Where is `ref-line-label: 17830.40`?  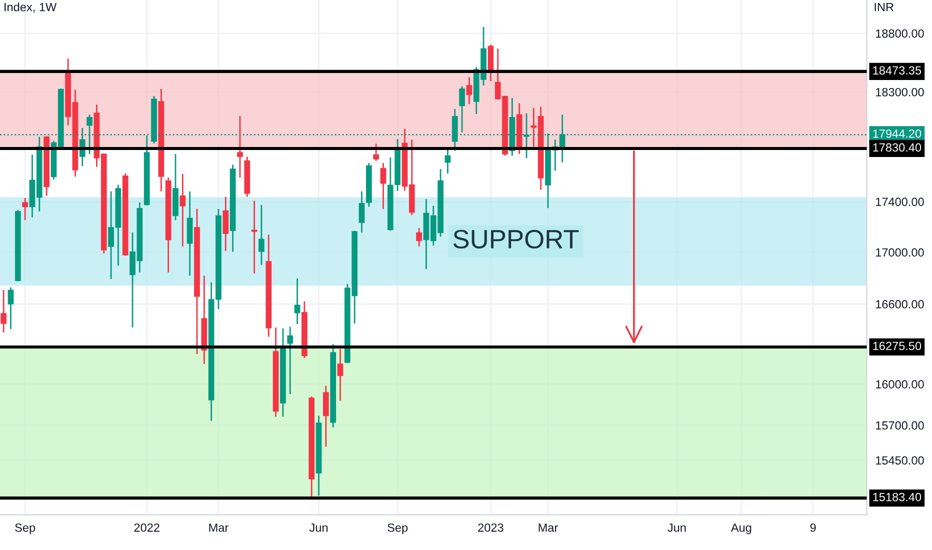 ref-line-label: 17830.40 is located at coordinates (897, 147).